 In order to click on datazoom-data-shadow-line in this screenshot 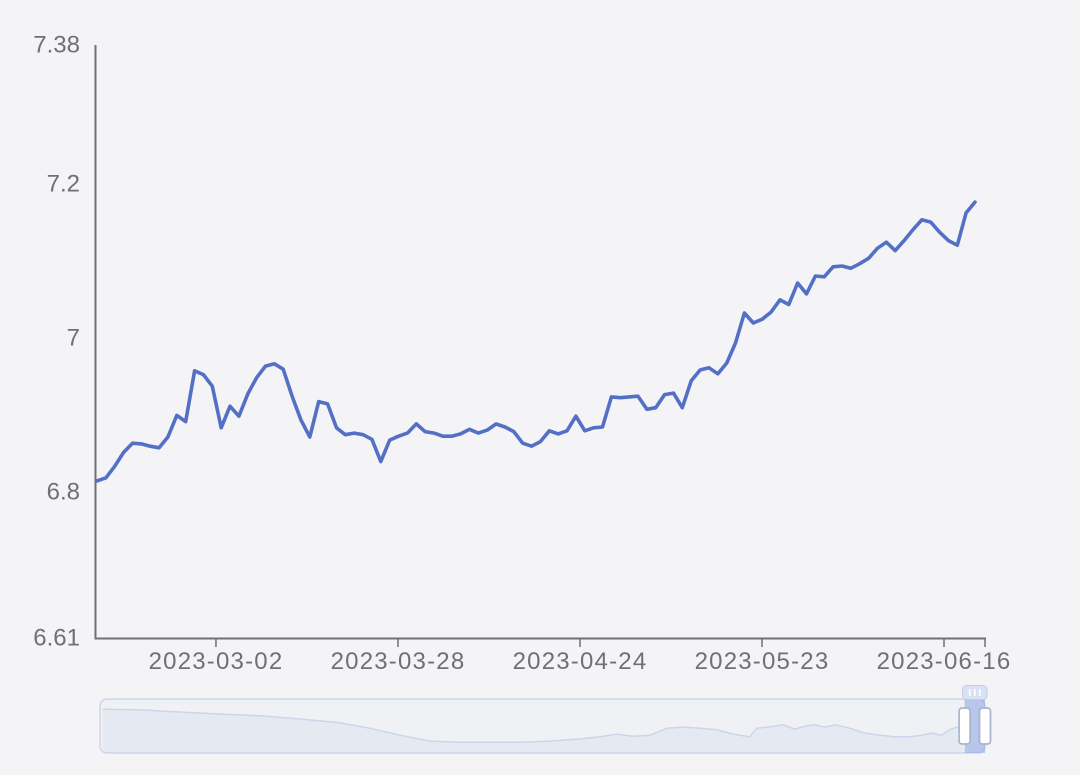, I will do `click(533, 725)`.